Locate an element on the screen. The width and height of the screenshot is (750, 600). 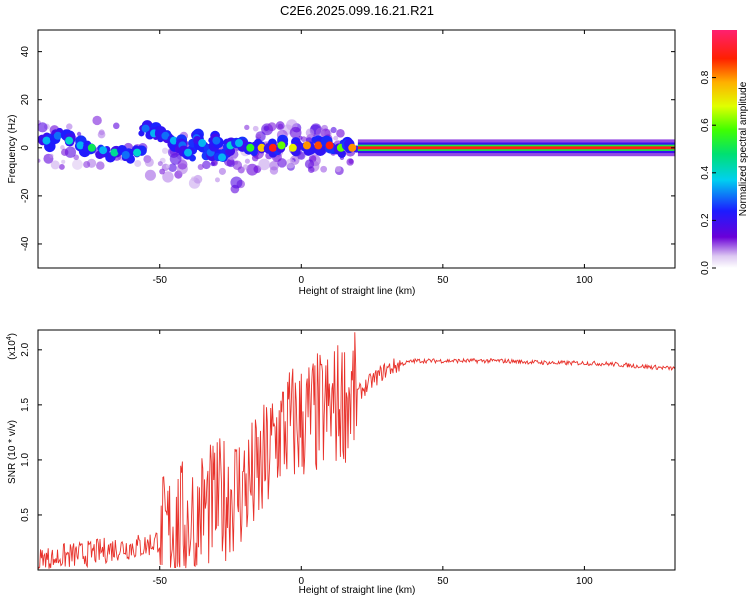
heatmap-x-tick-label: 100 is located at coordinates (584, 280).